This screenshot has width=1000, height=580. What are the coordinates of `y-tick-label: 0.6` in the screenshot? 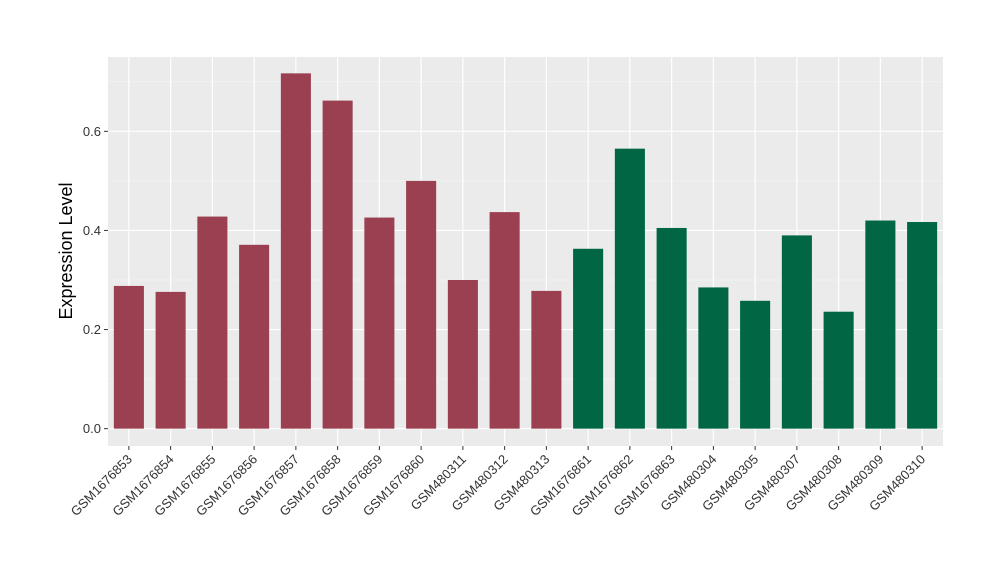 It's located at (92, 131).